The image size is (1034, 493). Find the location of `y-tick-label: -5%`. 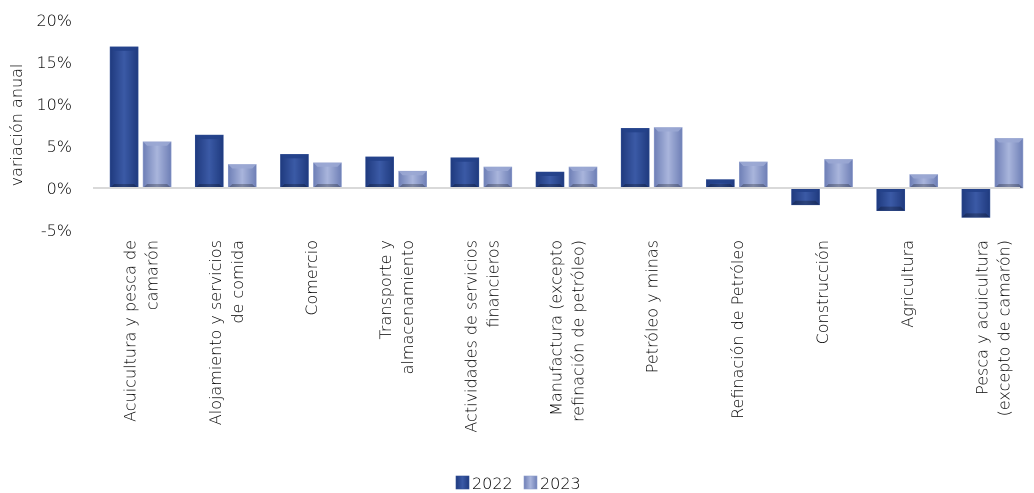

y-tick-label: -5% is located at coordinates (56, 230).